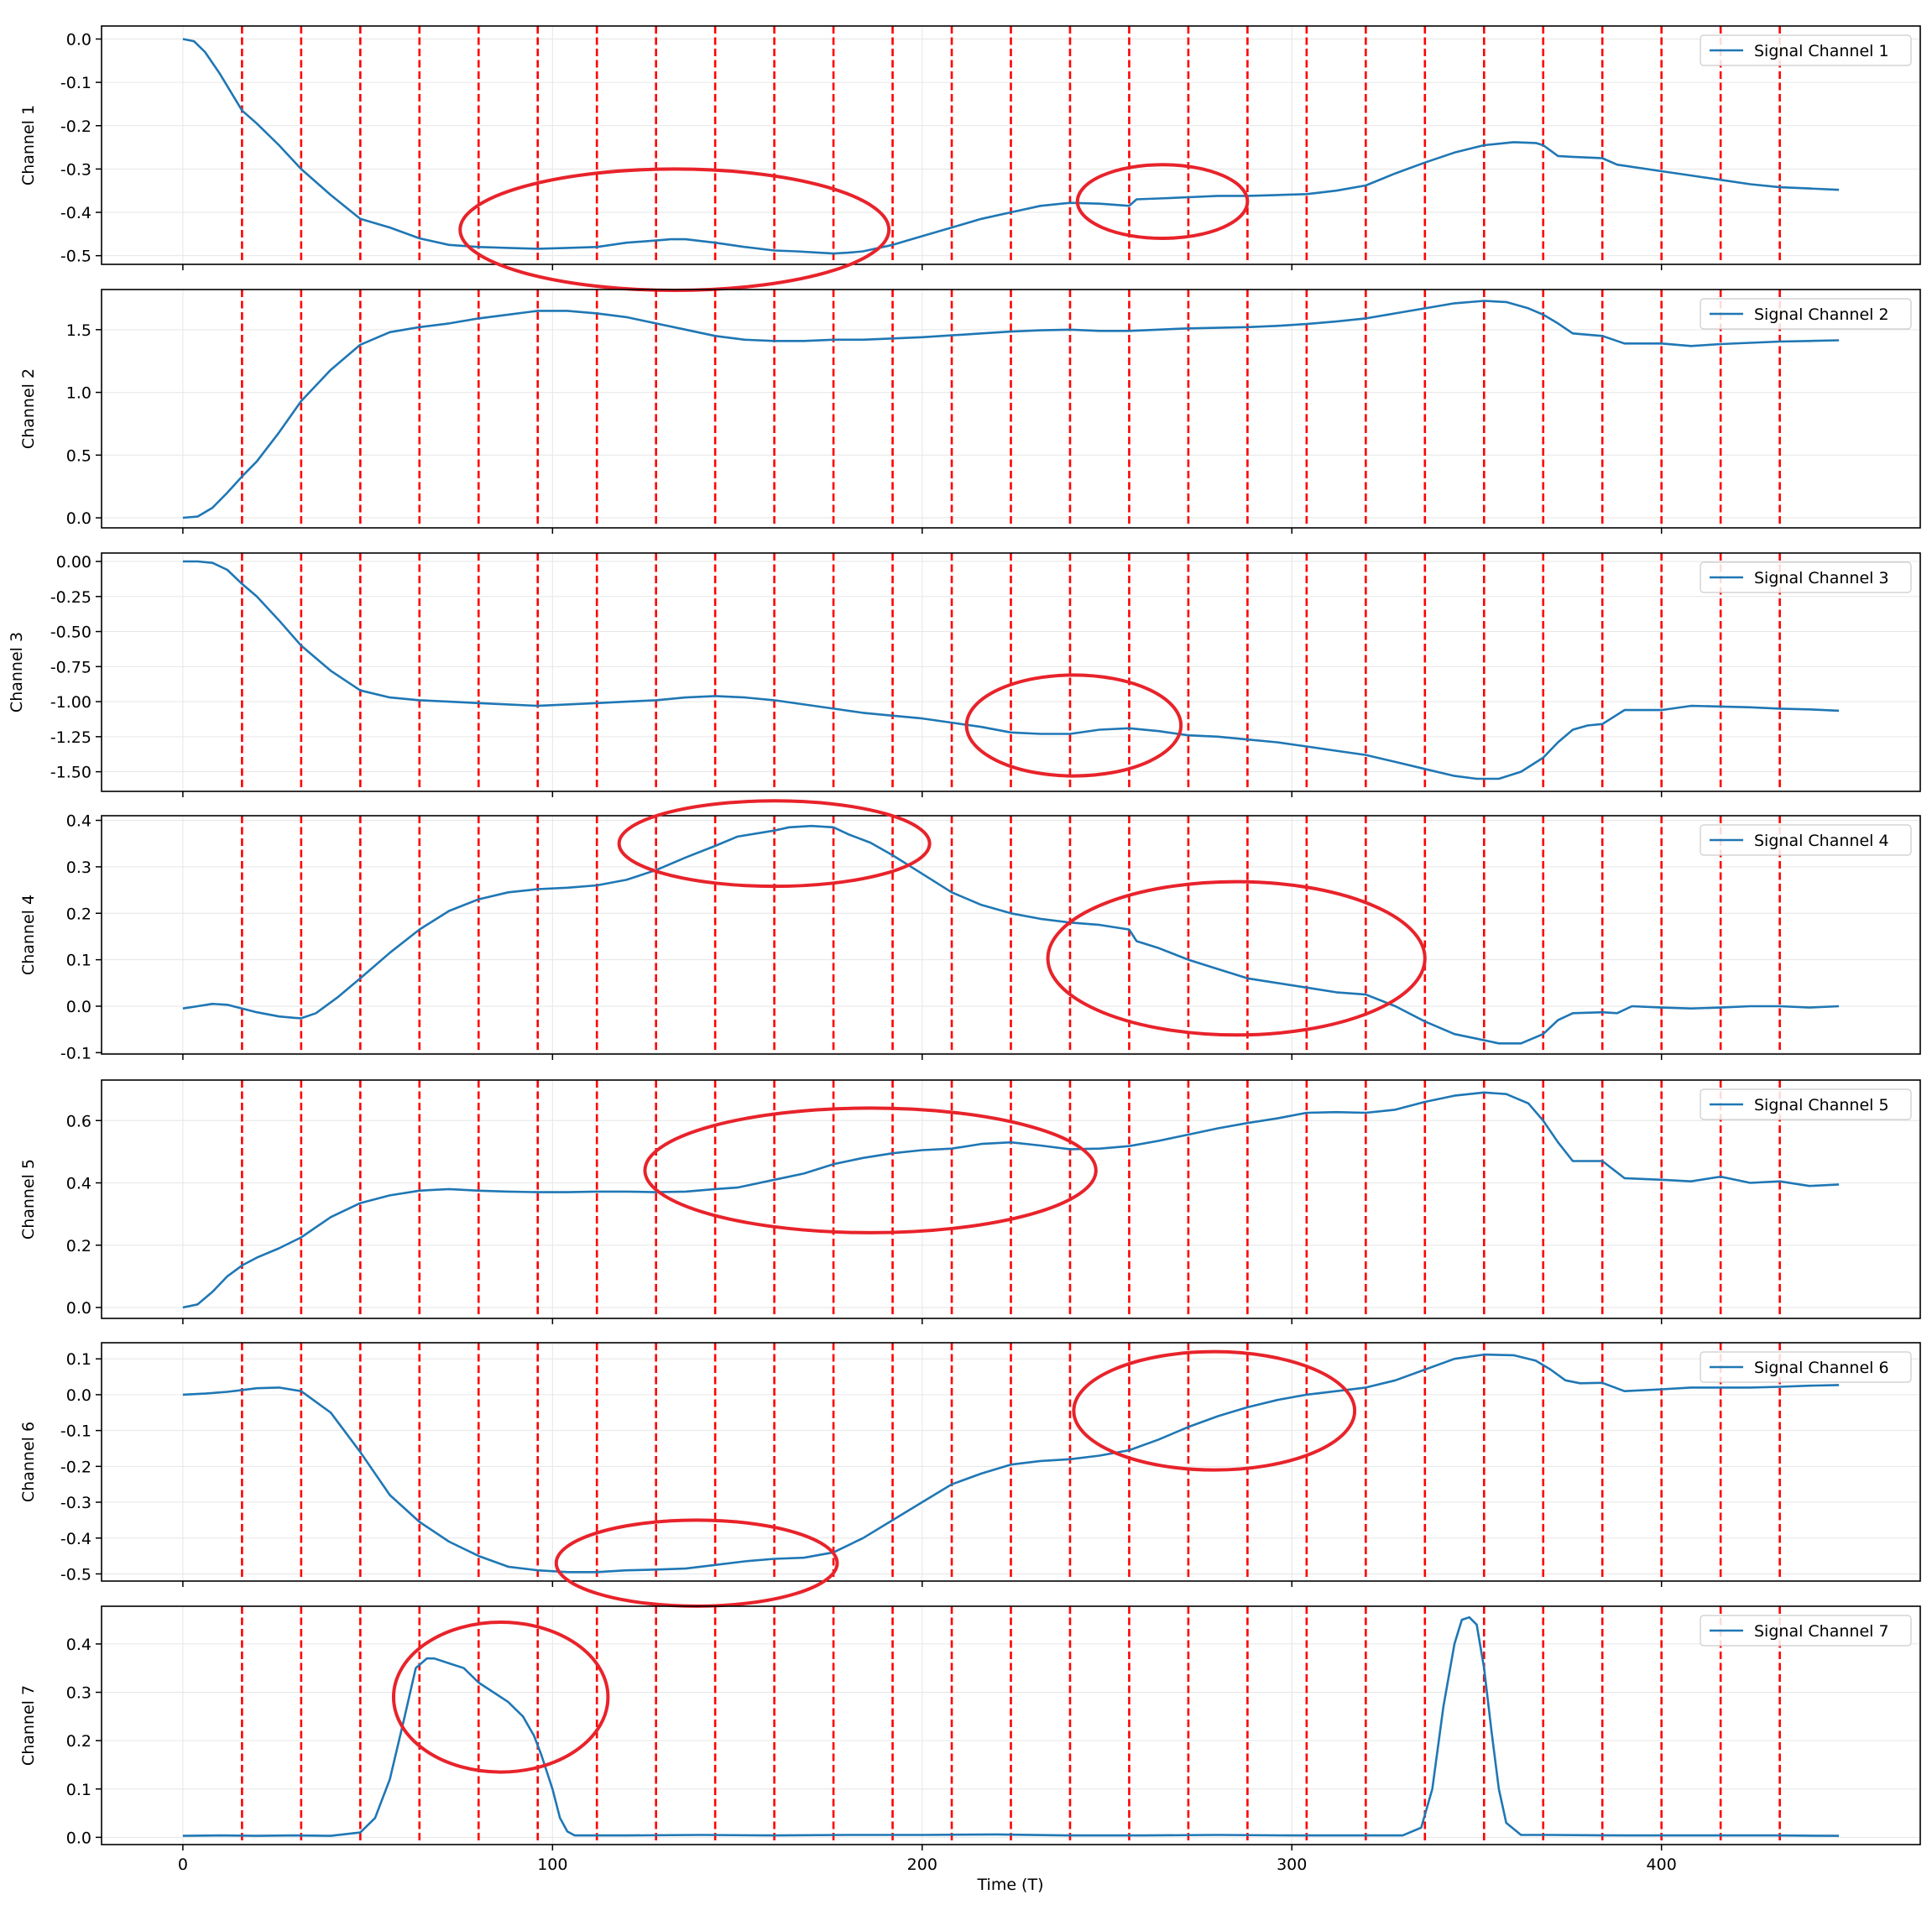 This screenshot has width=1932, height=1905. What do you see at coordinates (1821, 51) in the screenshot?
I see `legend-label: Signal Channel 1` at bounding box center [1821, 51].